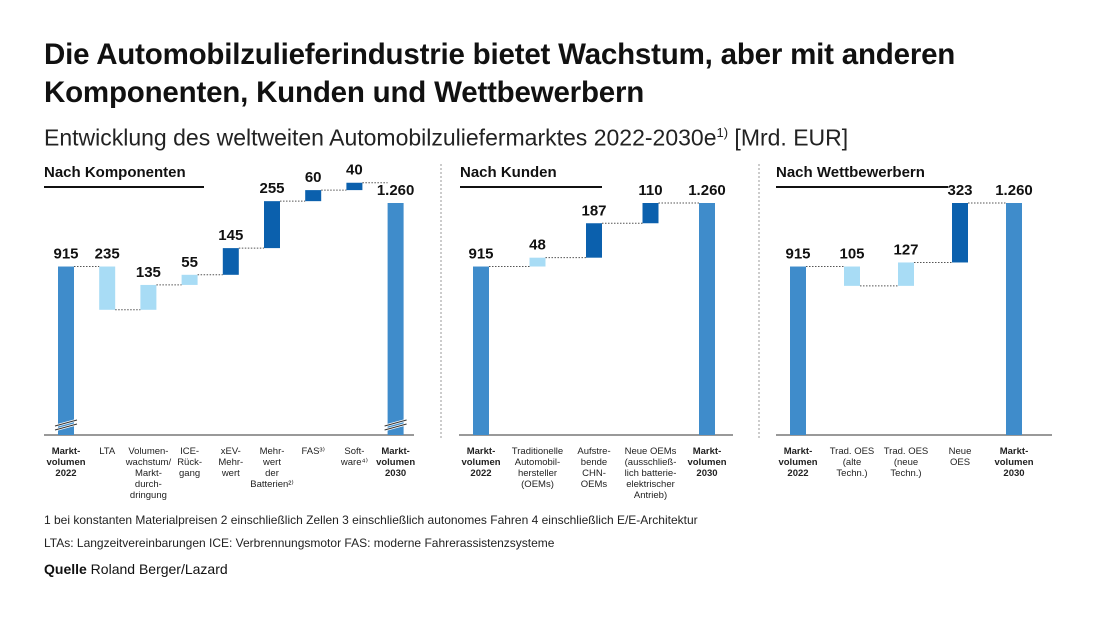 Image resolution: width=1100 pixels, height=618 pixels. What do you see at coordinates (344, 92) in the screenshot?
I see `title-line-2: Komponenten, Kunden und Wettbewerbern` at bounding box center [344, 92].